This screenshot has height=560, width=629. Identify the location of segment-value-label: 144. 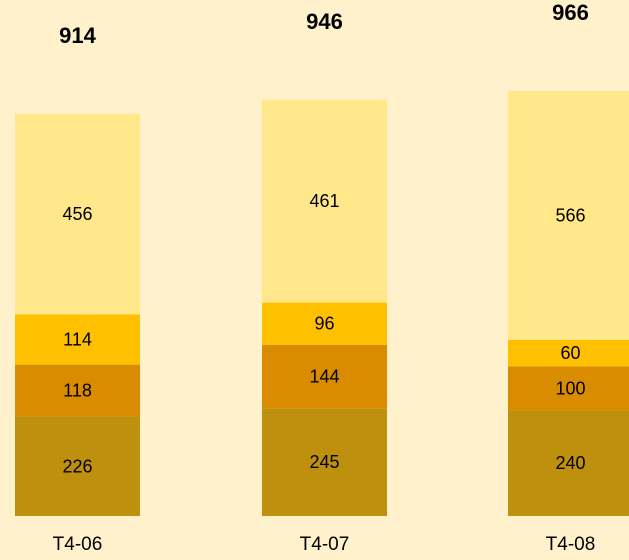
(324, 377).